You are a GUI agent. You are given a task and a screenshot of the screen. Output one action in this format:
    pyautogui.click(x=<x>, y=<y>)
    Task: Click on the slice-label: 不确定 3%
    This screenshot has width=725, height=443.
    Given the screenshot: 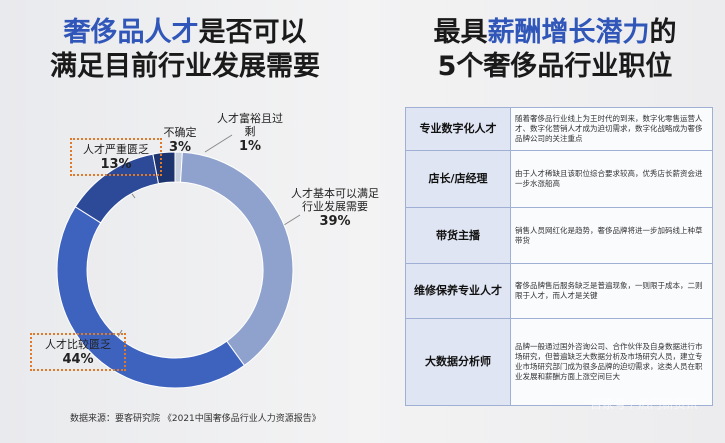 What is the action you would take?
    pyautogui.click(x=180, y=140)
    